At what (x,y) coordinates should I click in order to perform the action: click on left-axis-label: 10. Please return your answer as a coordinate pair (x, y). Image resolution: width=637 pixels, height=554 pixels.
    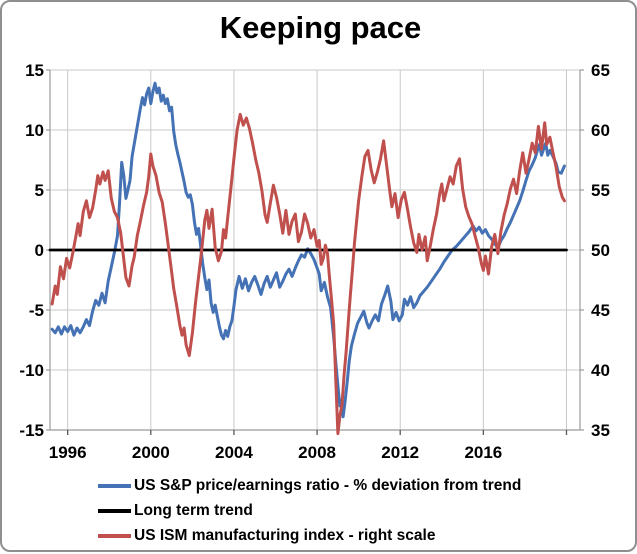
    Looking at the image, I should click on (34, 130).